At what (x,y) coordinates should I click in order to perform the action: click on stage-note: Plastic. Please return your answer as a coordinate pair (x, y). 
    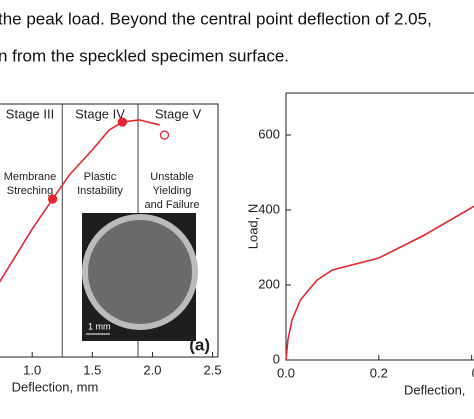
    Looking at the image, I should click on (100, 177).